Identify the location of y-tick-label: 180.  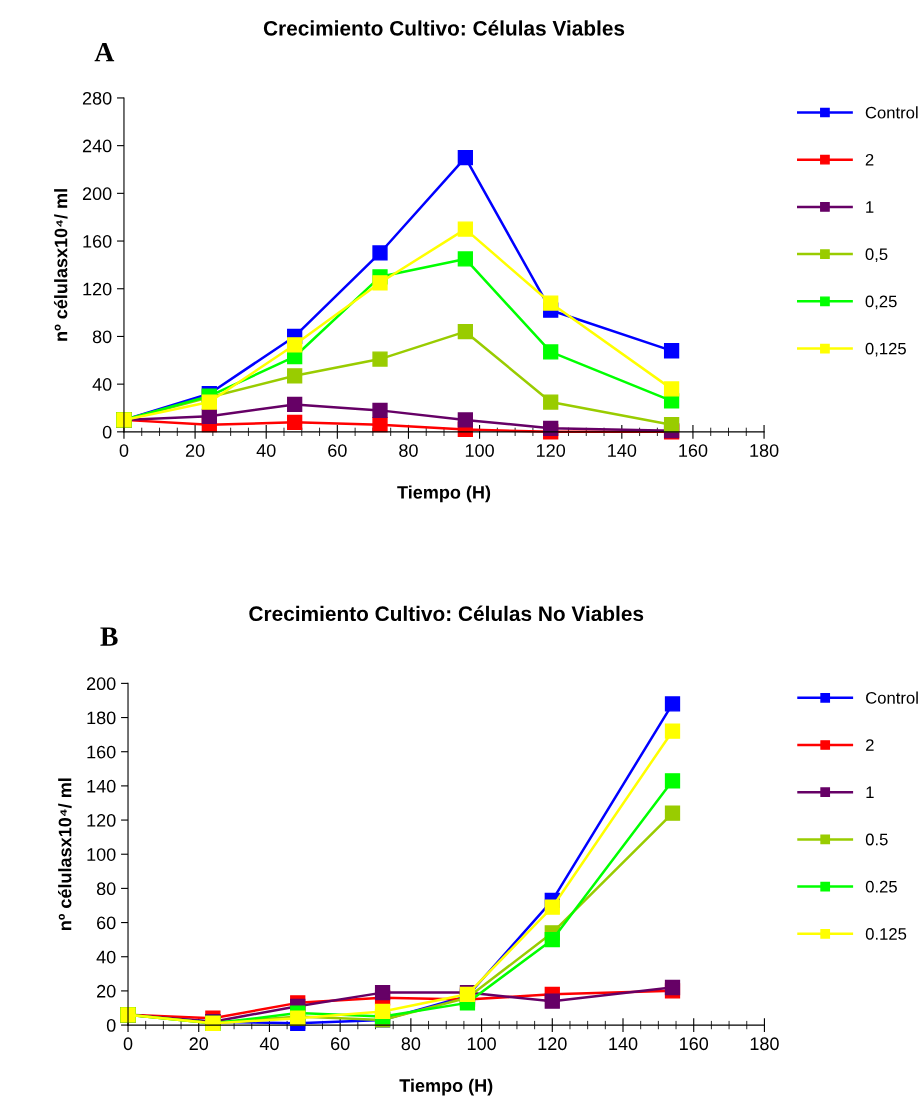
(101, 718).